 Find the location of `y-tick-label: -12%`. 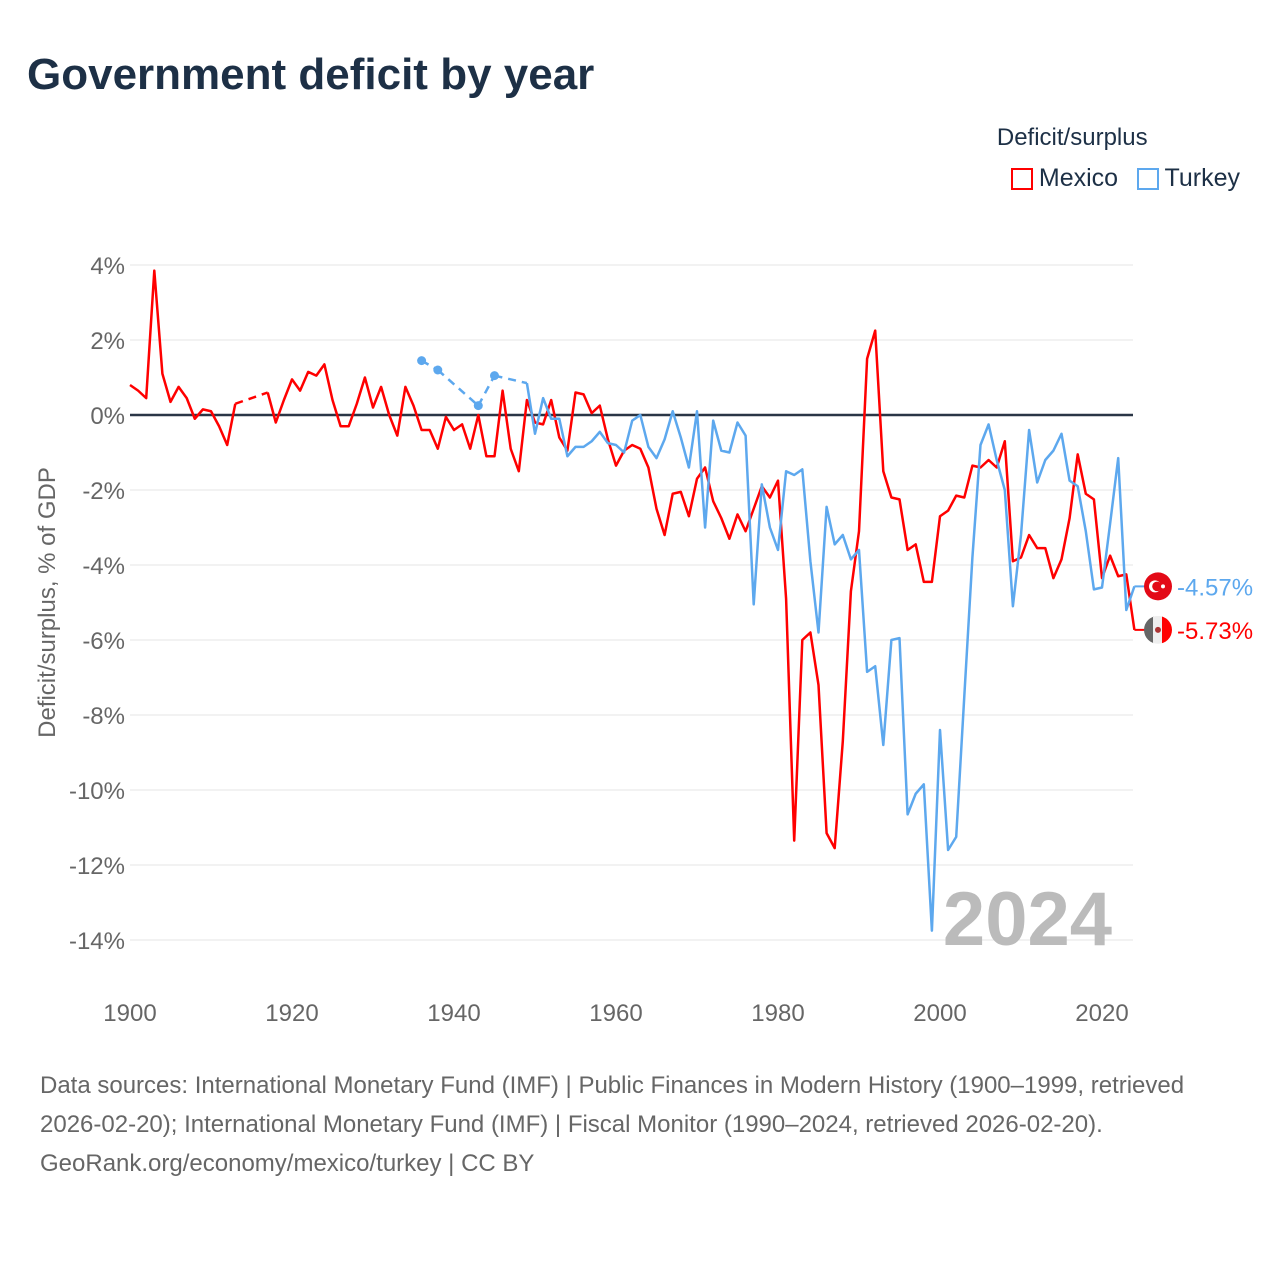

y-tick-label: -12% is located at coordinates (97, 866).